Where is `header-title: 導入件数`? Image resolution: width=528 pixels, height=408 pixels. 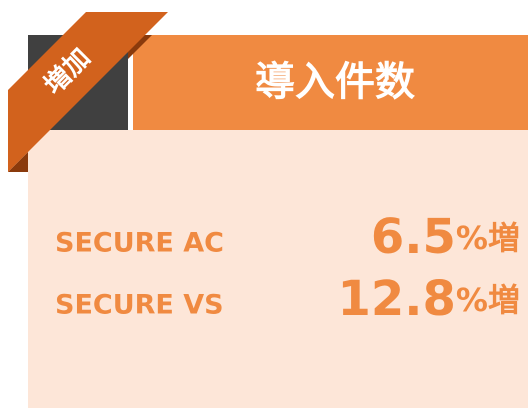
header-title: 導入件数 is located at coordinates (335, 82).